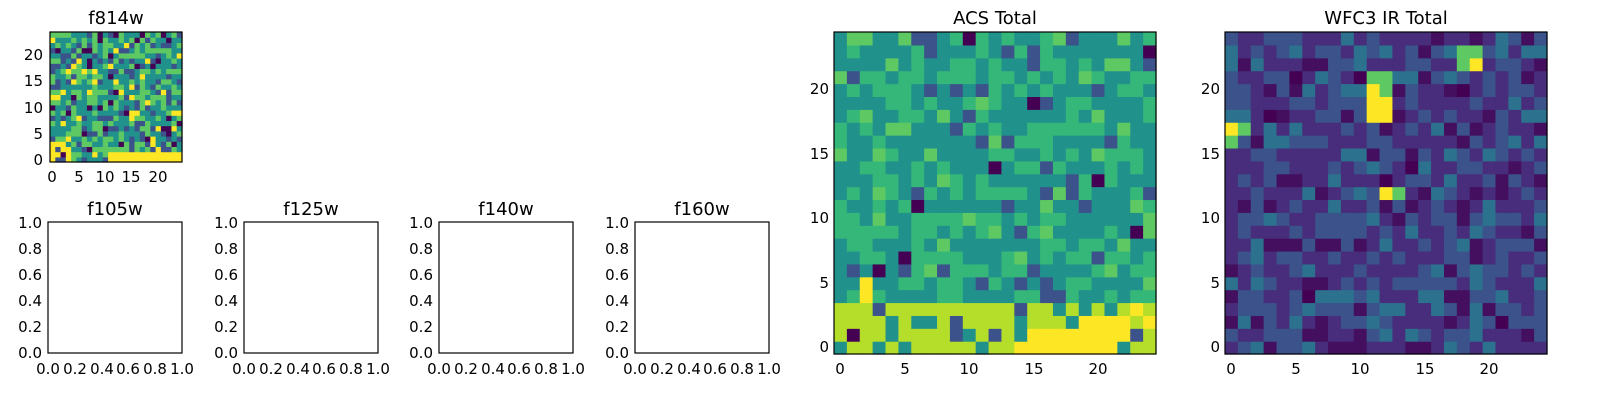  I want to click on y-tick-label: 0.4, so click(226, 301).